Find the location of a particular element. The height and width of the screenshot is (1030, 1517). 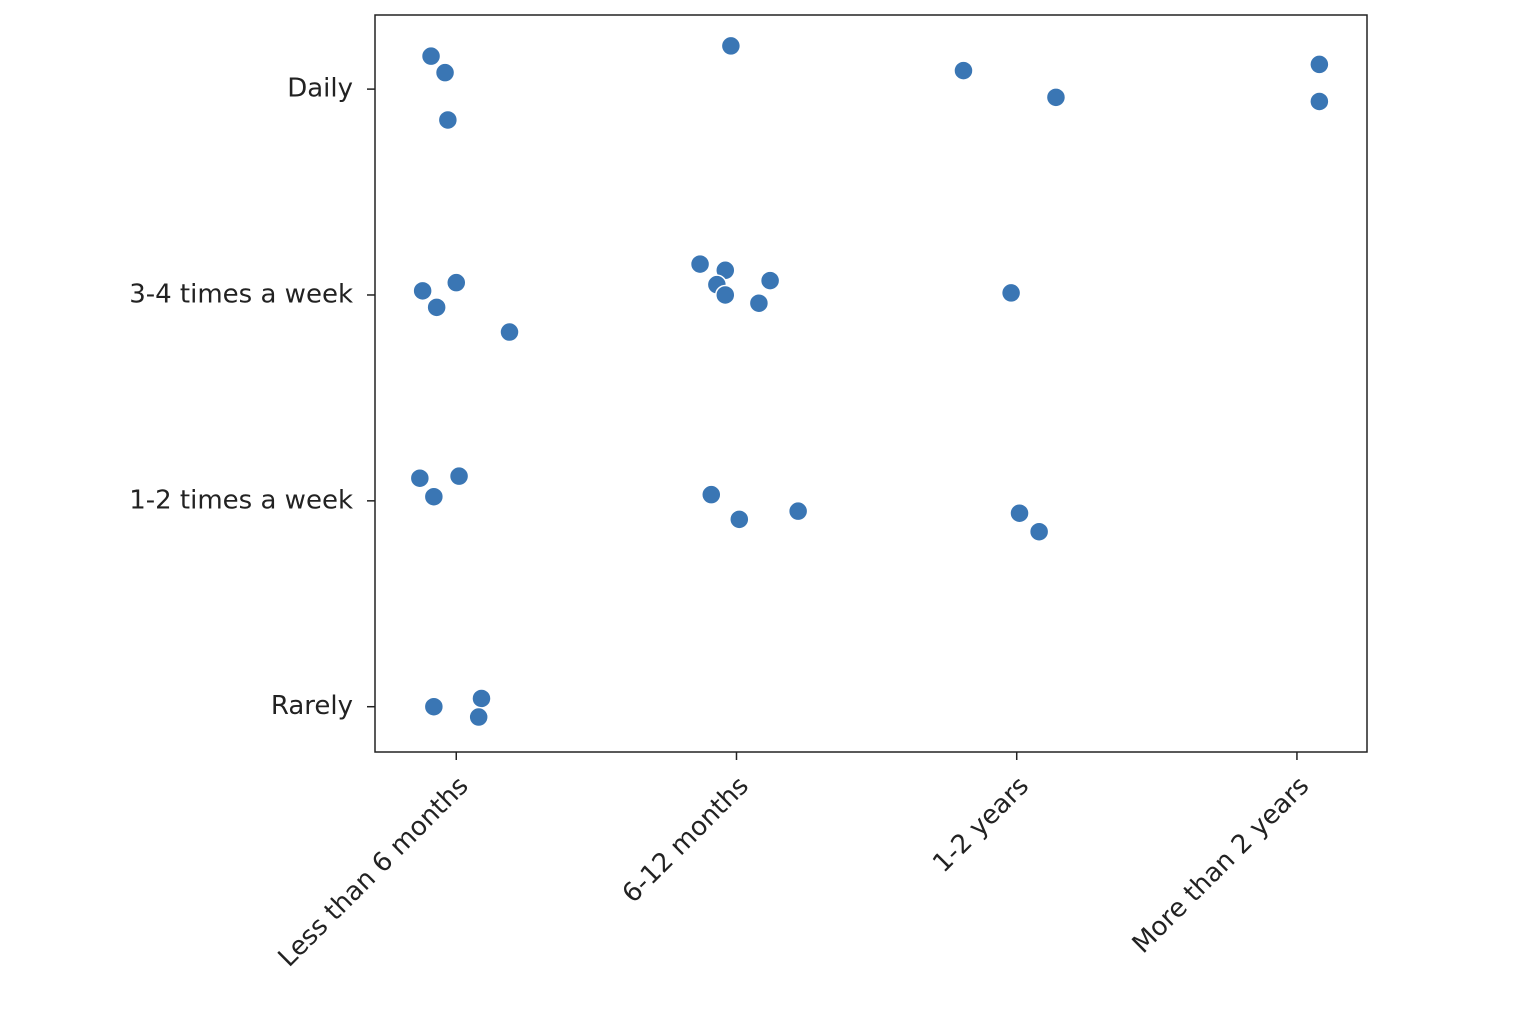

x-tick-label: 1-2 years is located at coordinates (981, 825).